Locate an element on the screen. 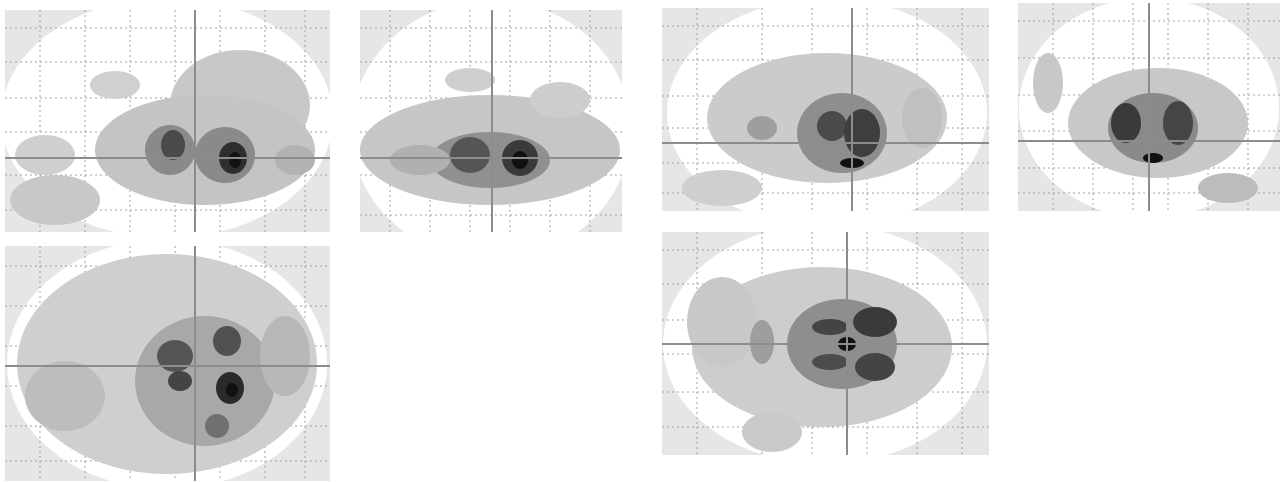 This screenshot has height=482, width=1282. glass-brain-svg-c is located at coordinates (825, 109).